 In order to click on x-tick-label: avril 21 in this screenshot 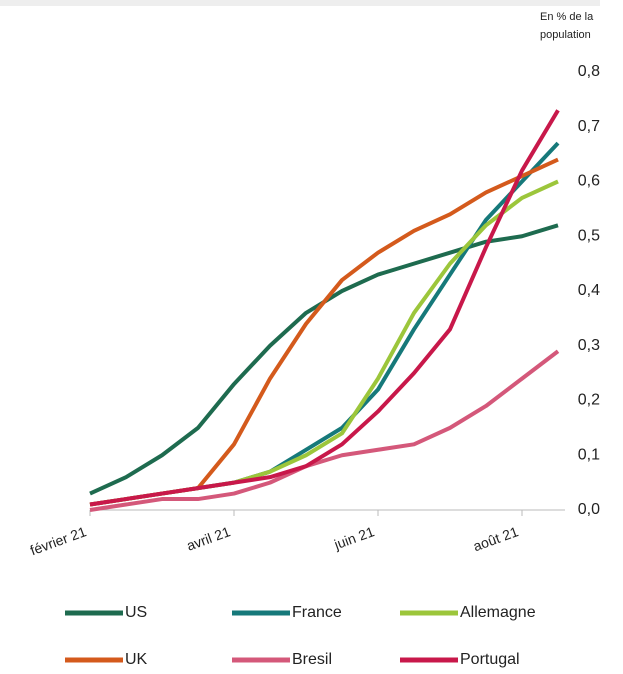, I will do `click(208, 538)`.